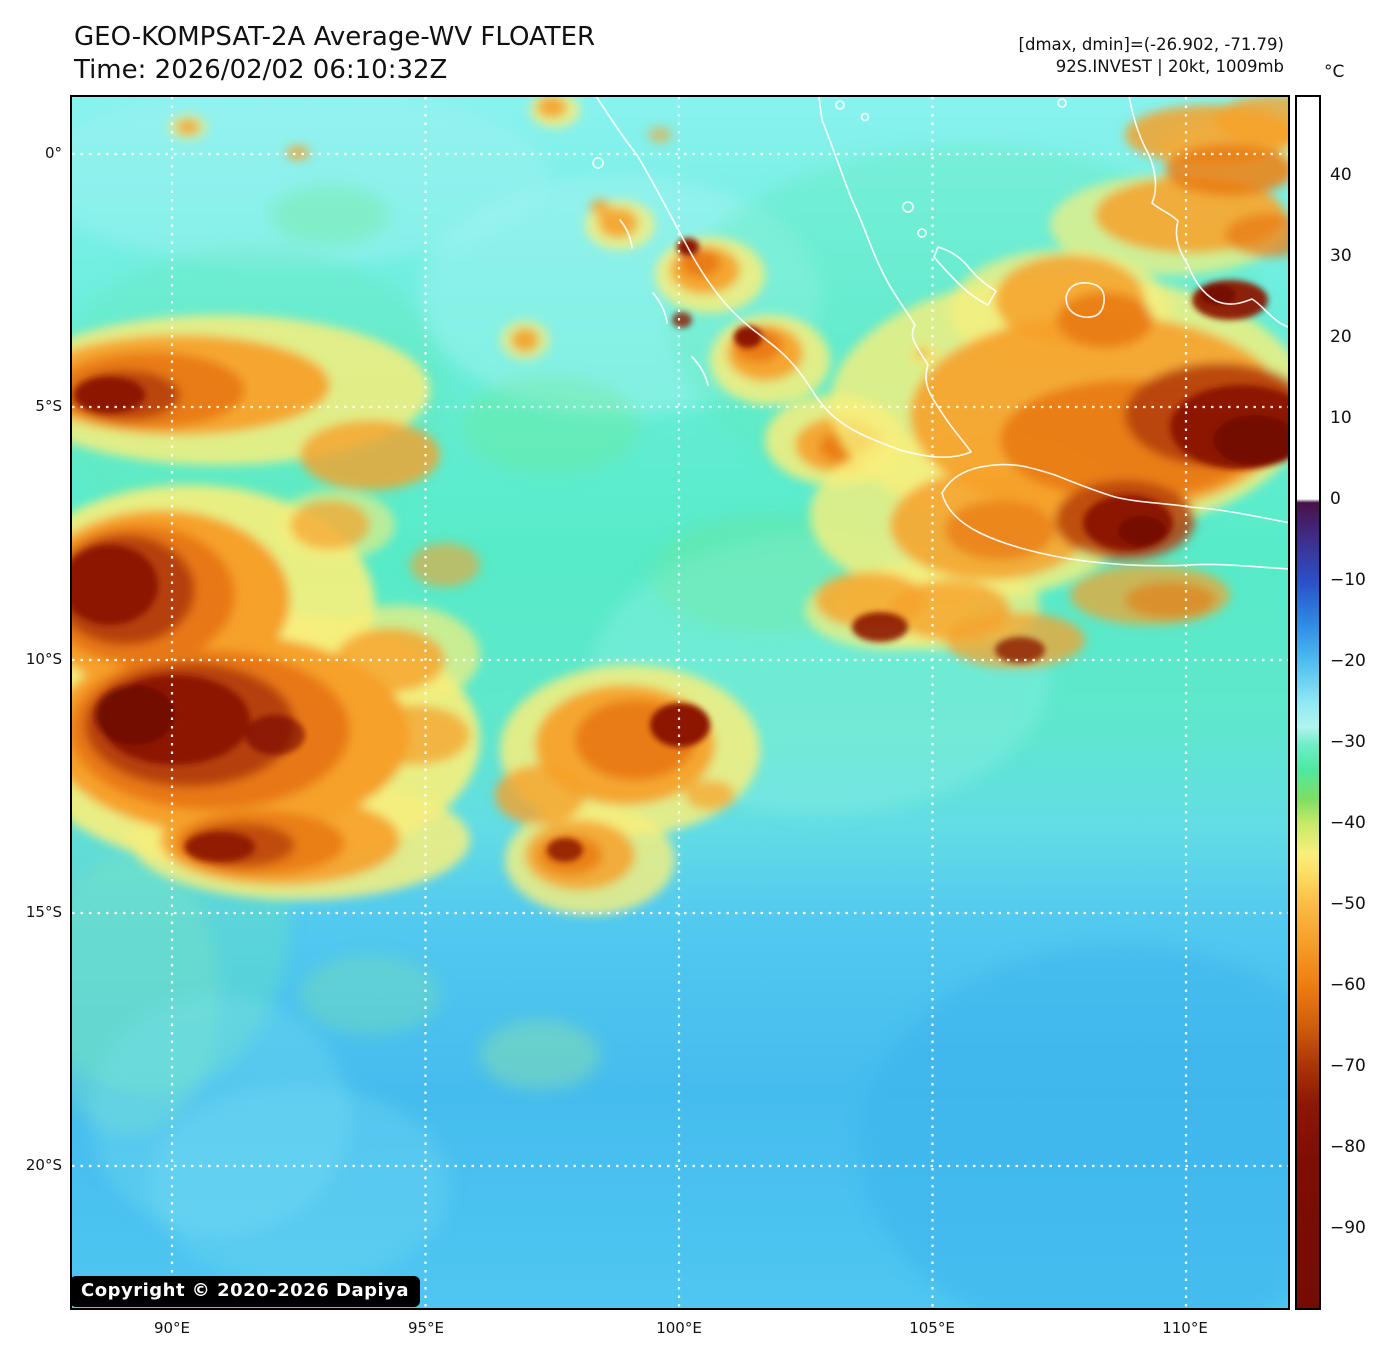 Image resolution: width=1388 pixels, height=1359 pixels. What do you see at coordinates (1348, 1147) in the screenshot?
I see `colorbar-tick-minus80: −80` at bounding box center [1348, 1147].